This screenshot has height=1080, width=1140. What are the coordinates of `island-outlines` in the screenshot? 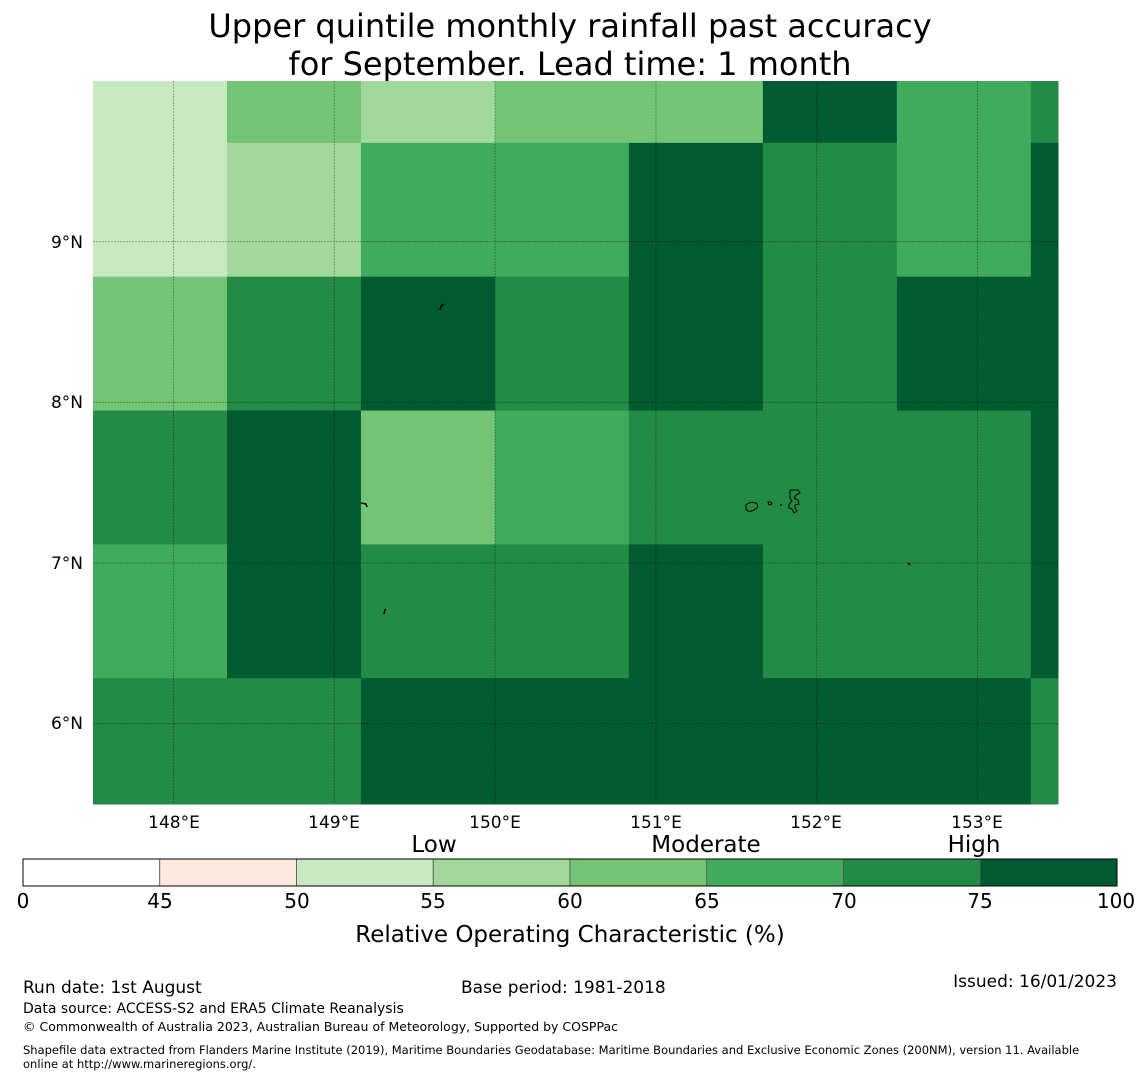 It's located at (635, 459).